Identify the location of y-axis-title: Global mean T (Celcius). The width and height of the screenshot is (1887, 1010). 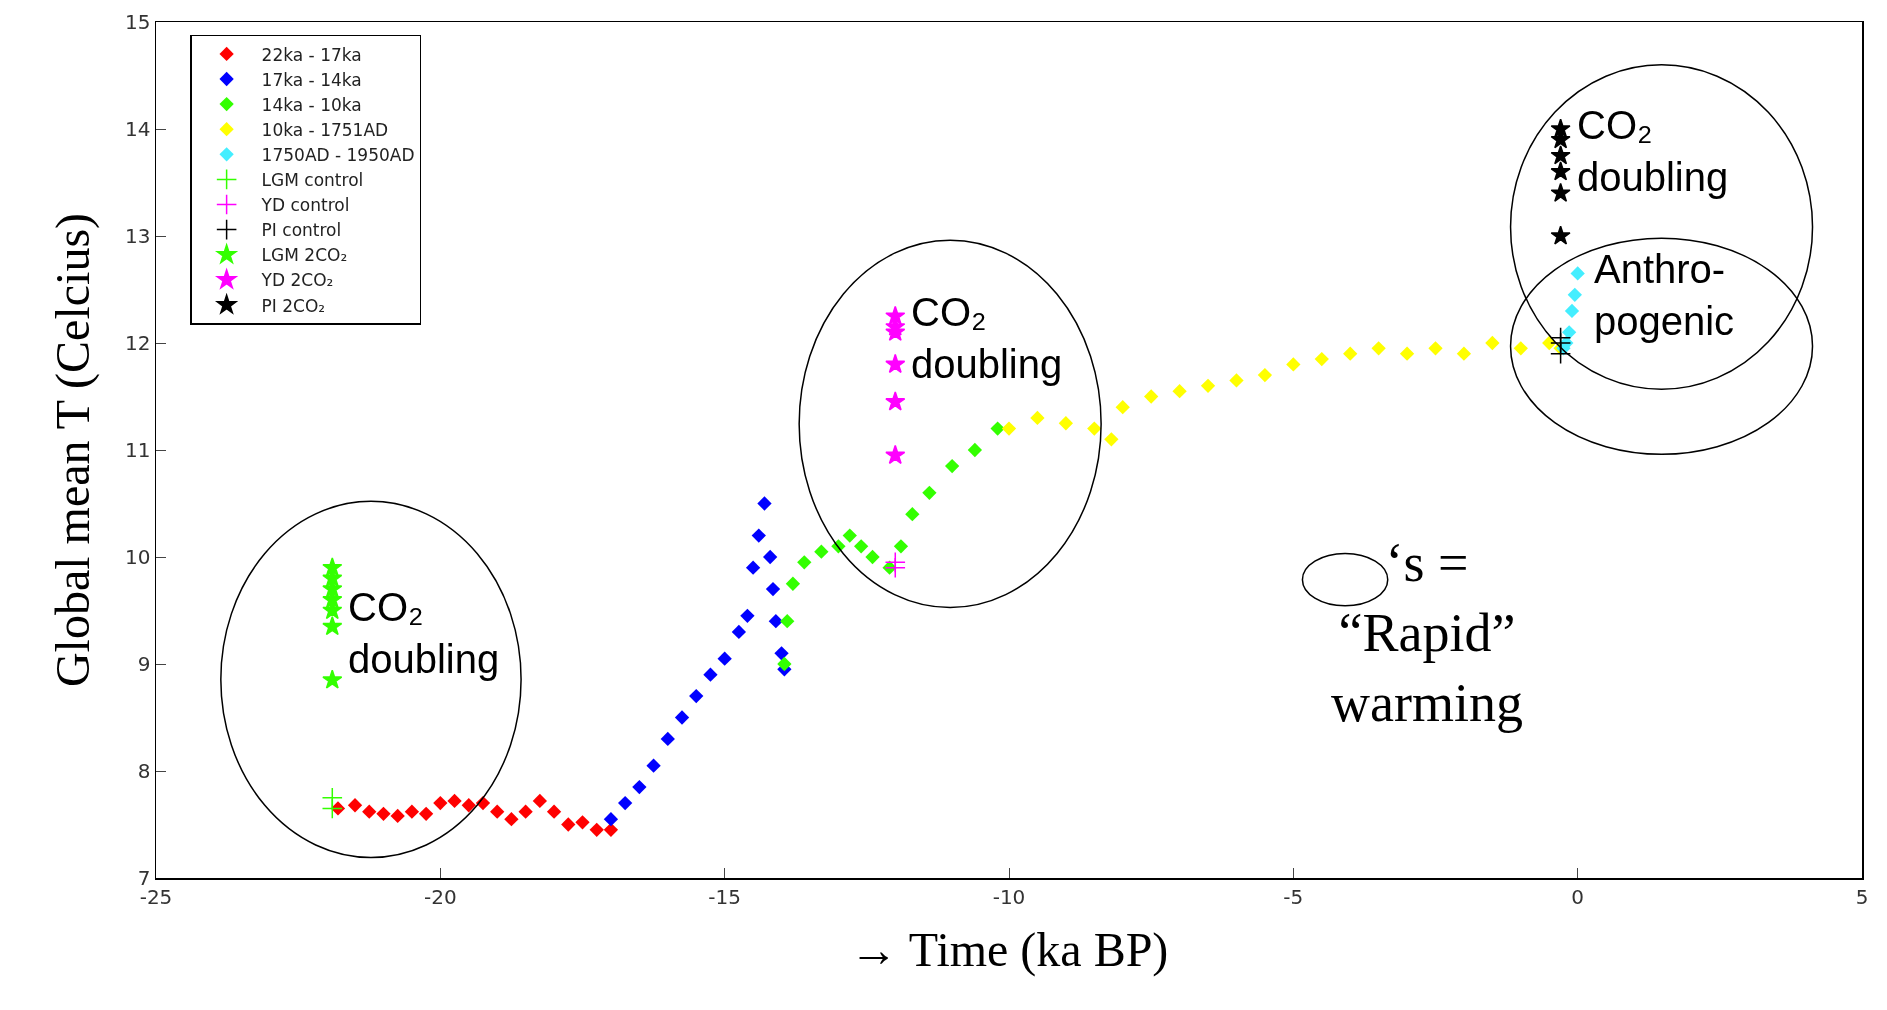
(73, 450).